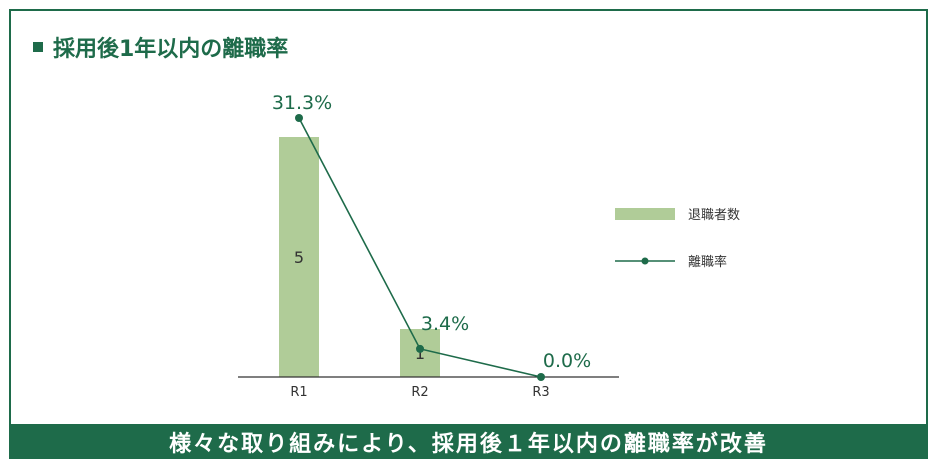 This screenshot has height=470, width=940. I want to click on banner-text: 様々な取り組みにより、採用後１年以内の離職率が改善, so click(468, 444).